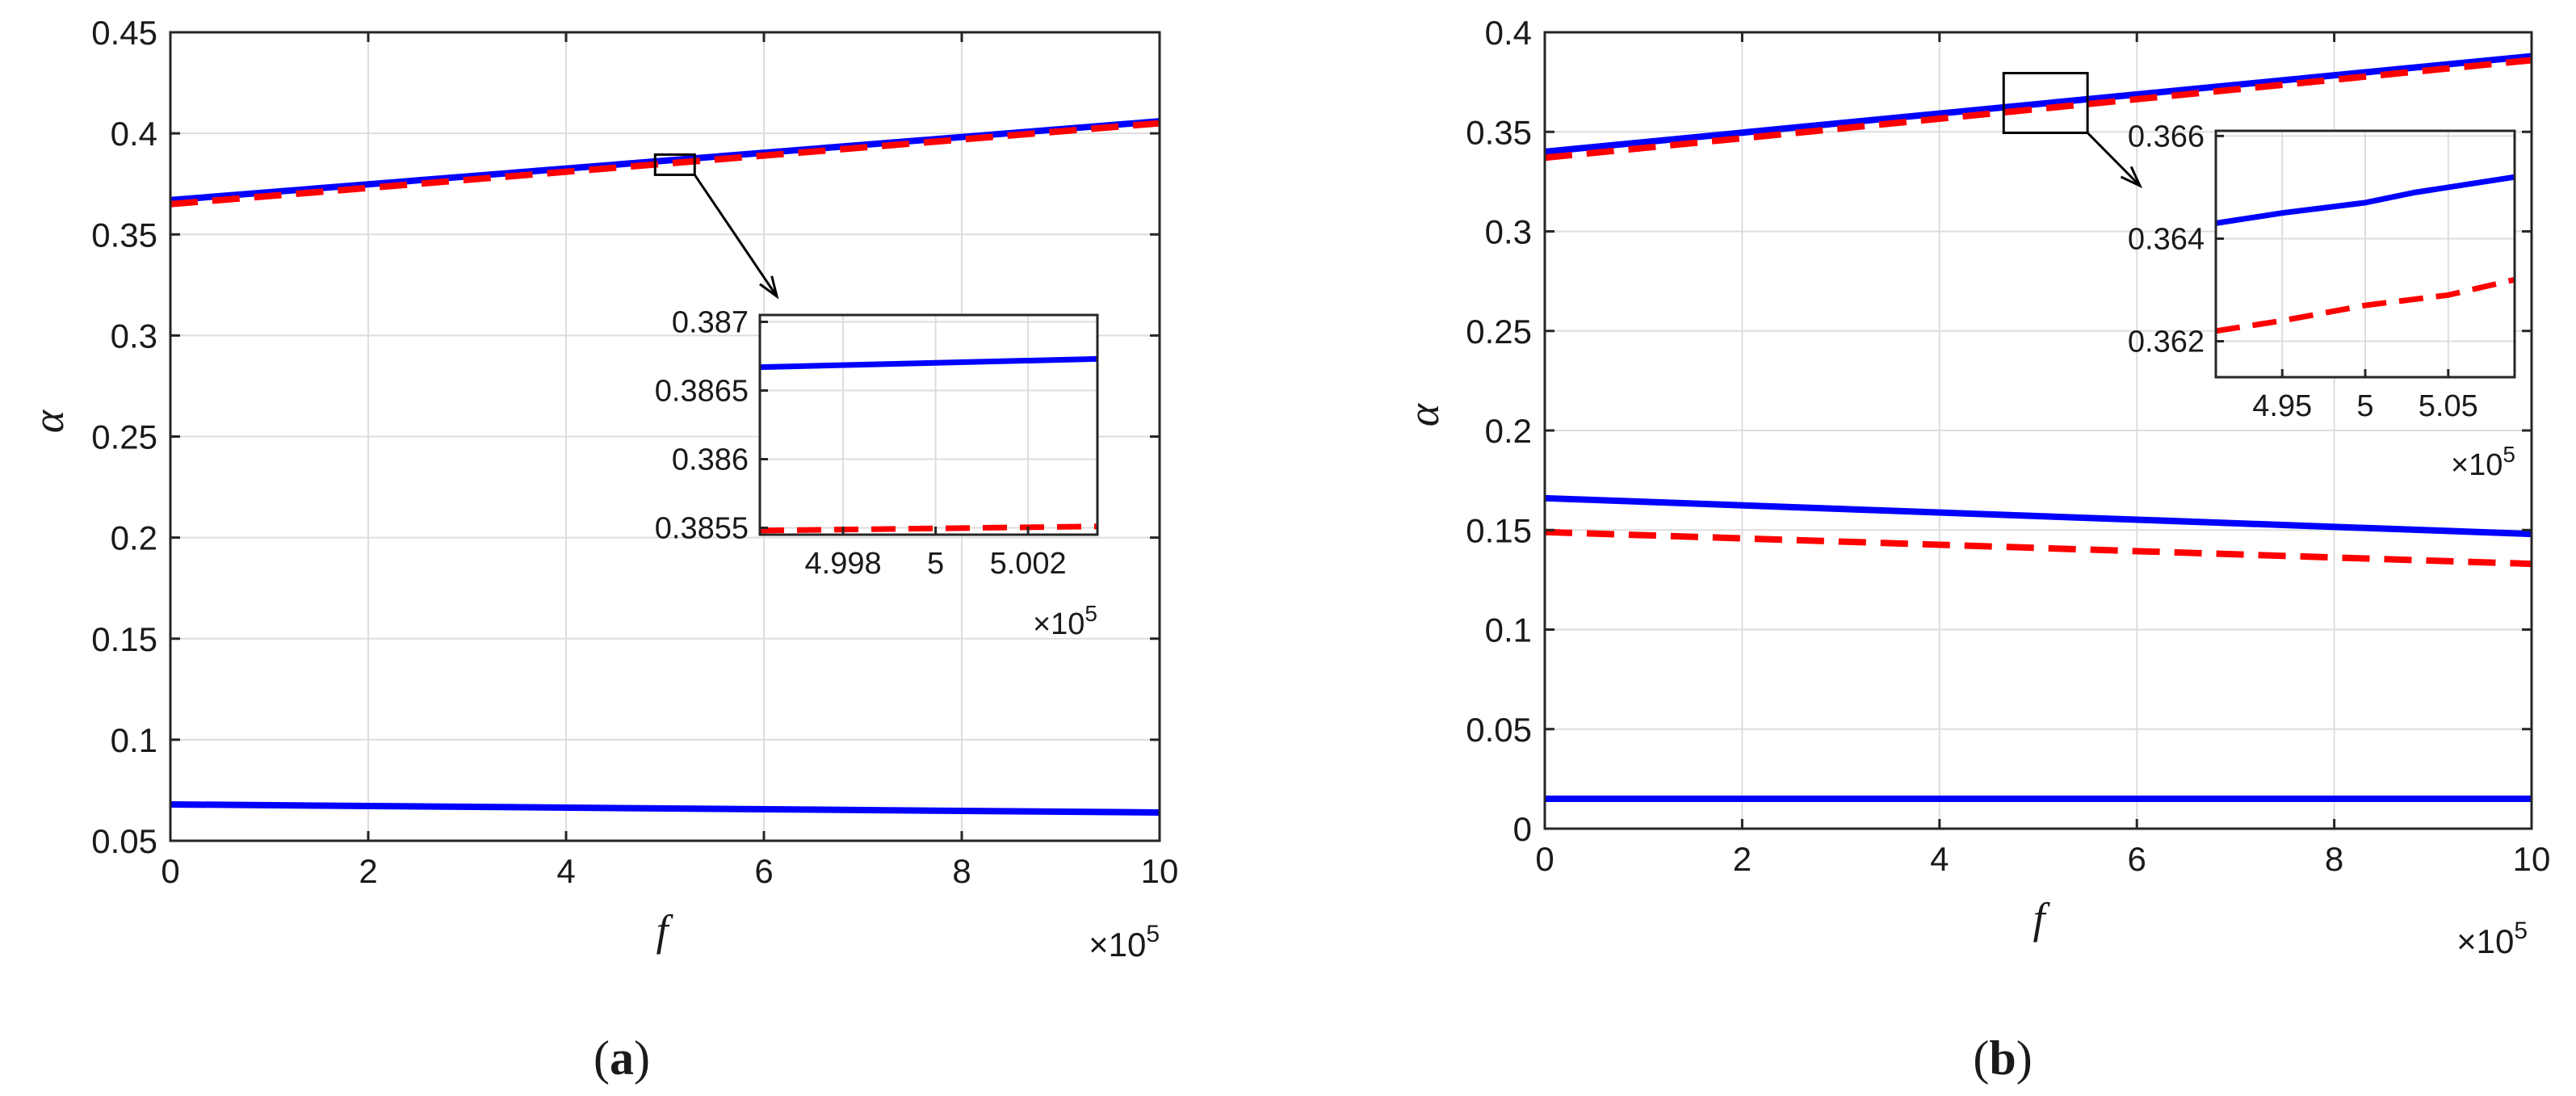  I want to click on caption-letter: a, so click(622, 1058).